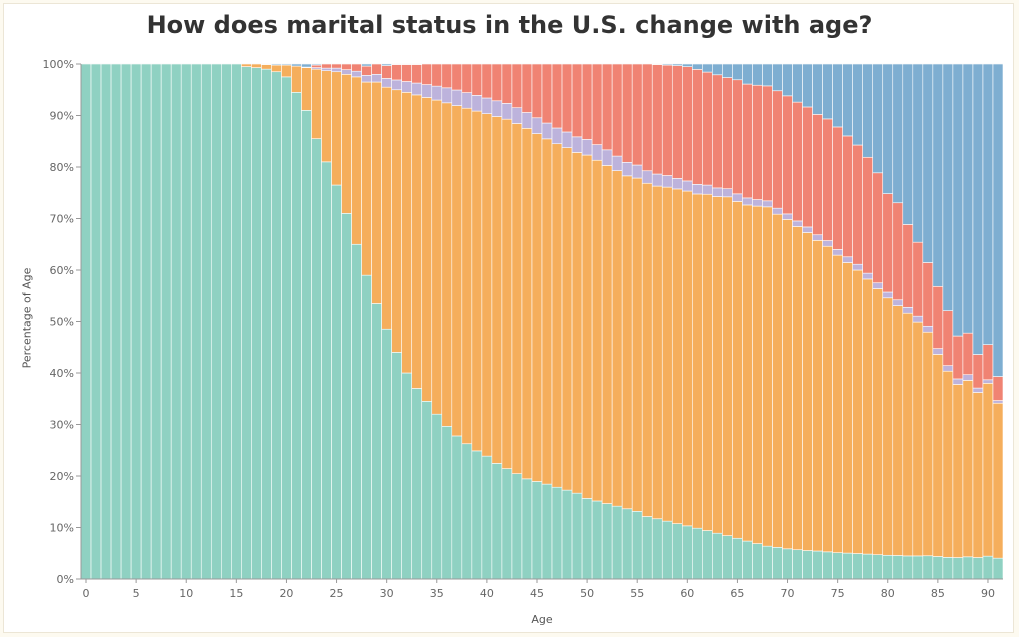  Describe the element at coordinates (539, 589) in the screenshot. I see `x-tick-labels: 0 5 10 15 20 25 30 35 40 45 50 55 60 65 70 75 80 85 90` at that location.